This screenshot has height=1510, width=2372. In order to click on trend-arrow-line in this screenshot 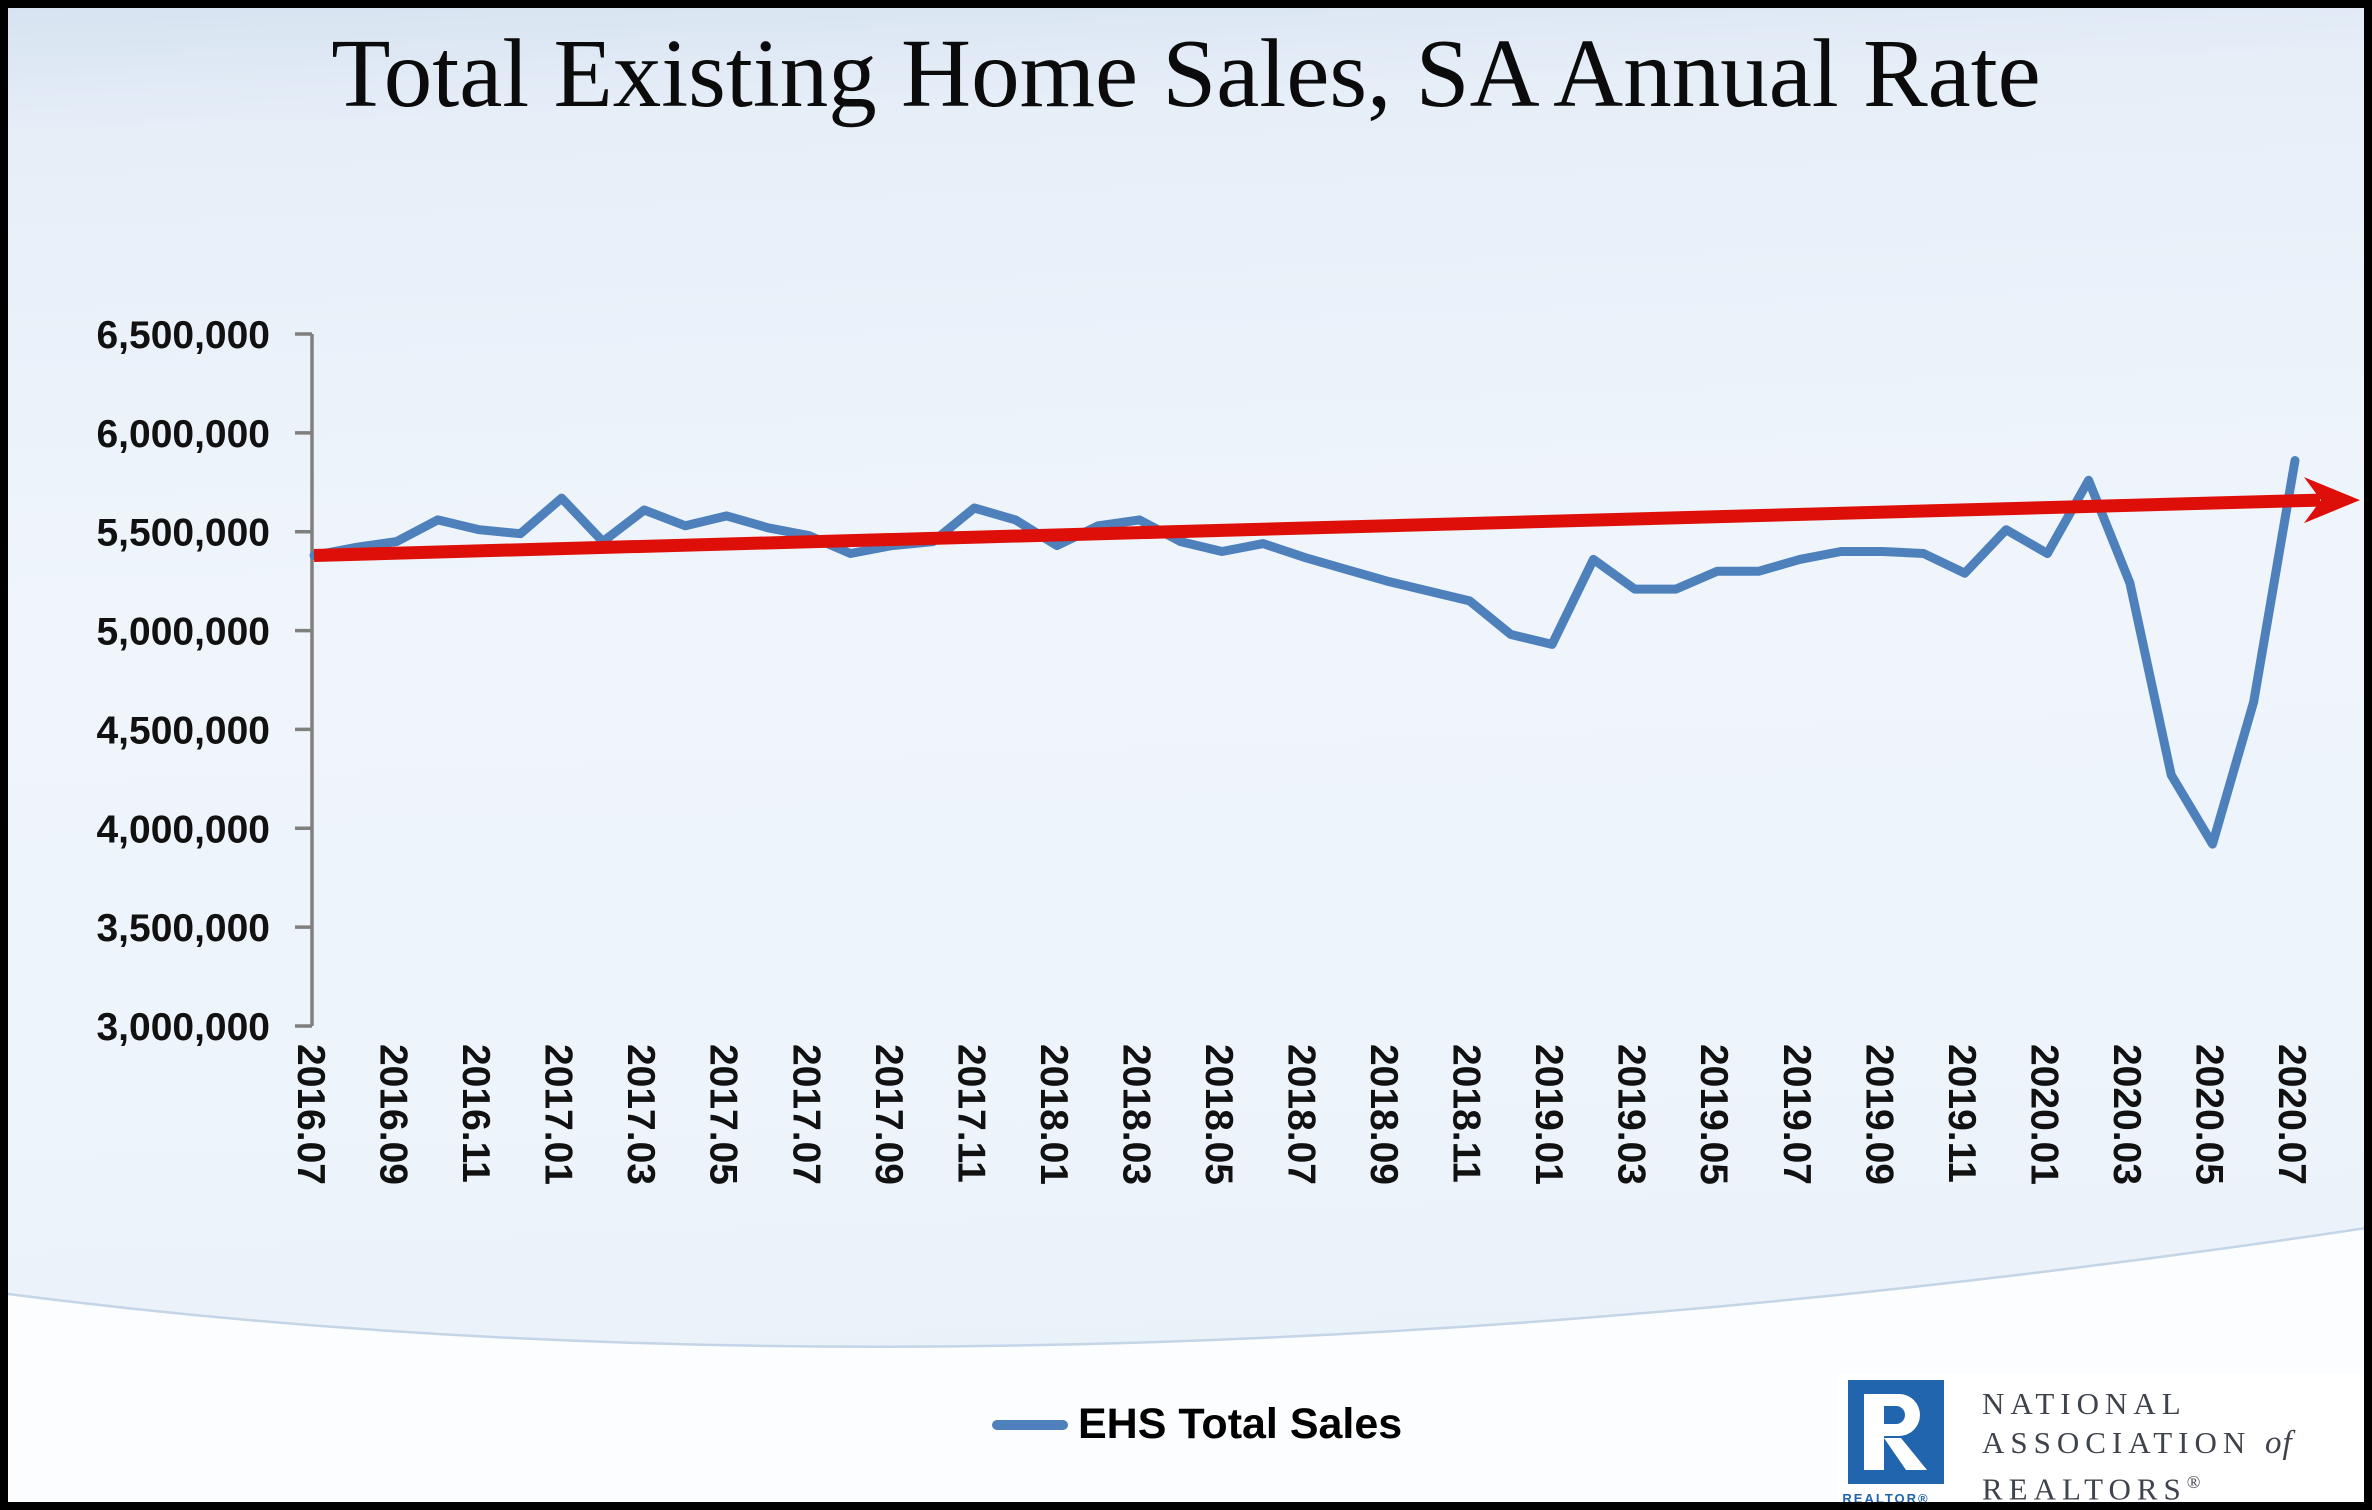, I will do `click(1317, 527)`.